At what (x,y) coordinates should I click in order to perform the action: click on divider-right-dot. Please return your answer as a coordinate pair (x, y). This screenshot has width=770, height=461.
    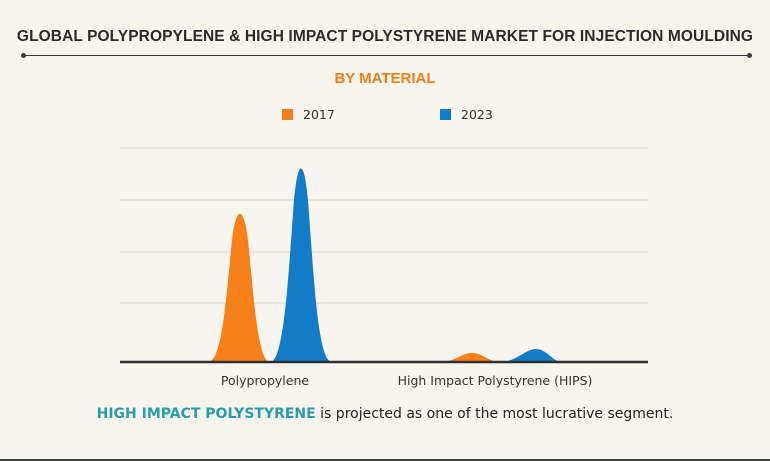
    Looking at the image, I should click on (749, 55).